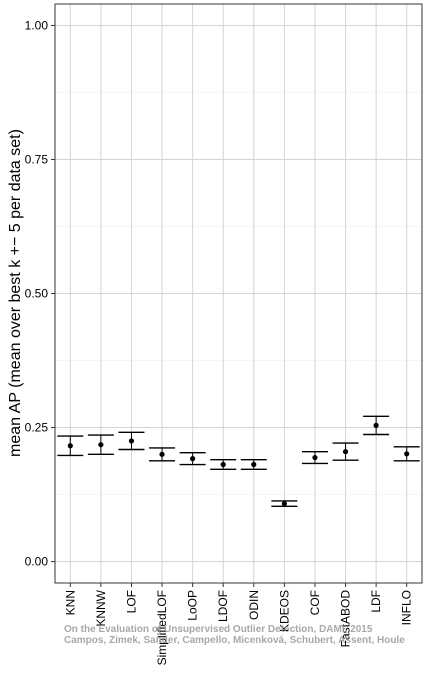 Image resolution: width=424 pixels, height=673 pixels. What do you see at coordinates (37, 428) in the screenshot?
I see `y-tick-label: 0.25` at bounding box center [37, 428].